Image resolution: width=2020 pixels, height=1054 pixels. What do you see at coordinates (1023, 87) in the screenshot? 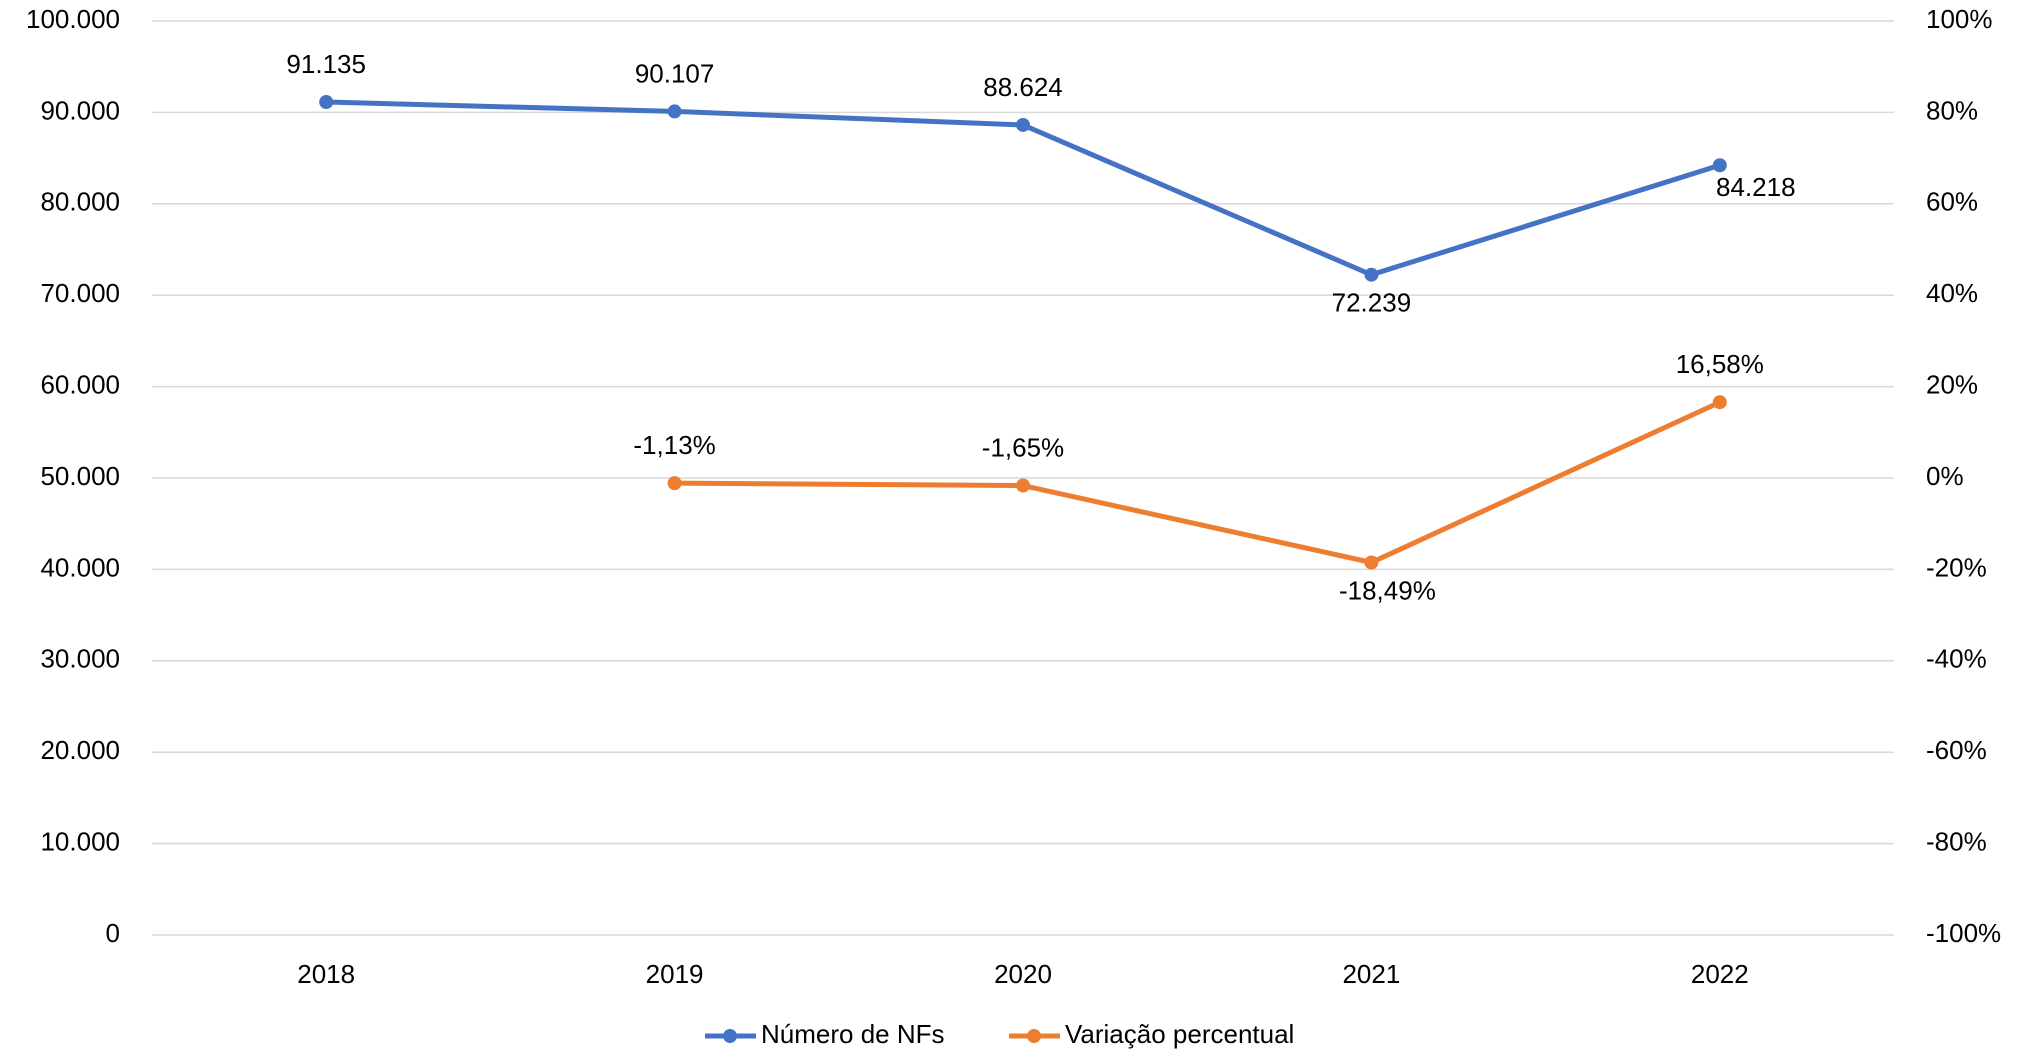
I see `data-label: 88.624` at bounding box center [1023, 87].